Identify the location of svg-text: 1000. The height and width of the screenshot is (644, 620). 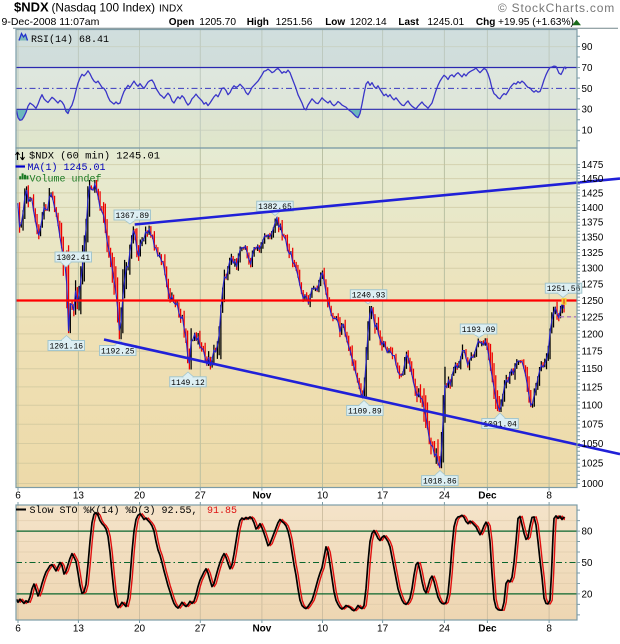
(593, 484).